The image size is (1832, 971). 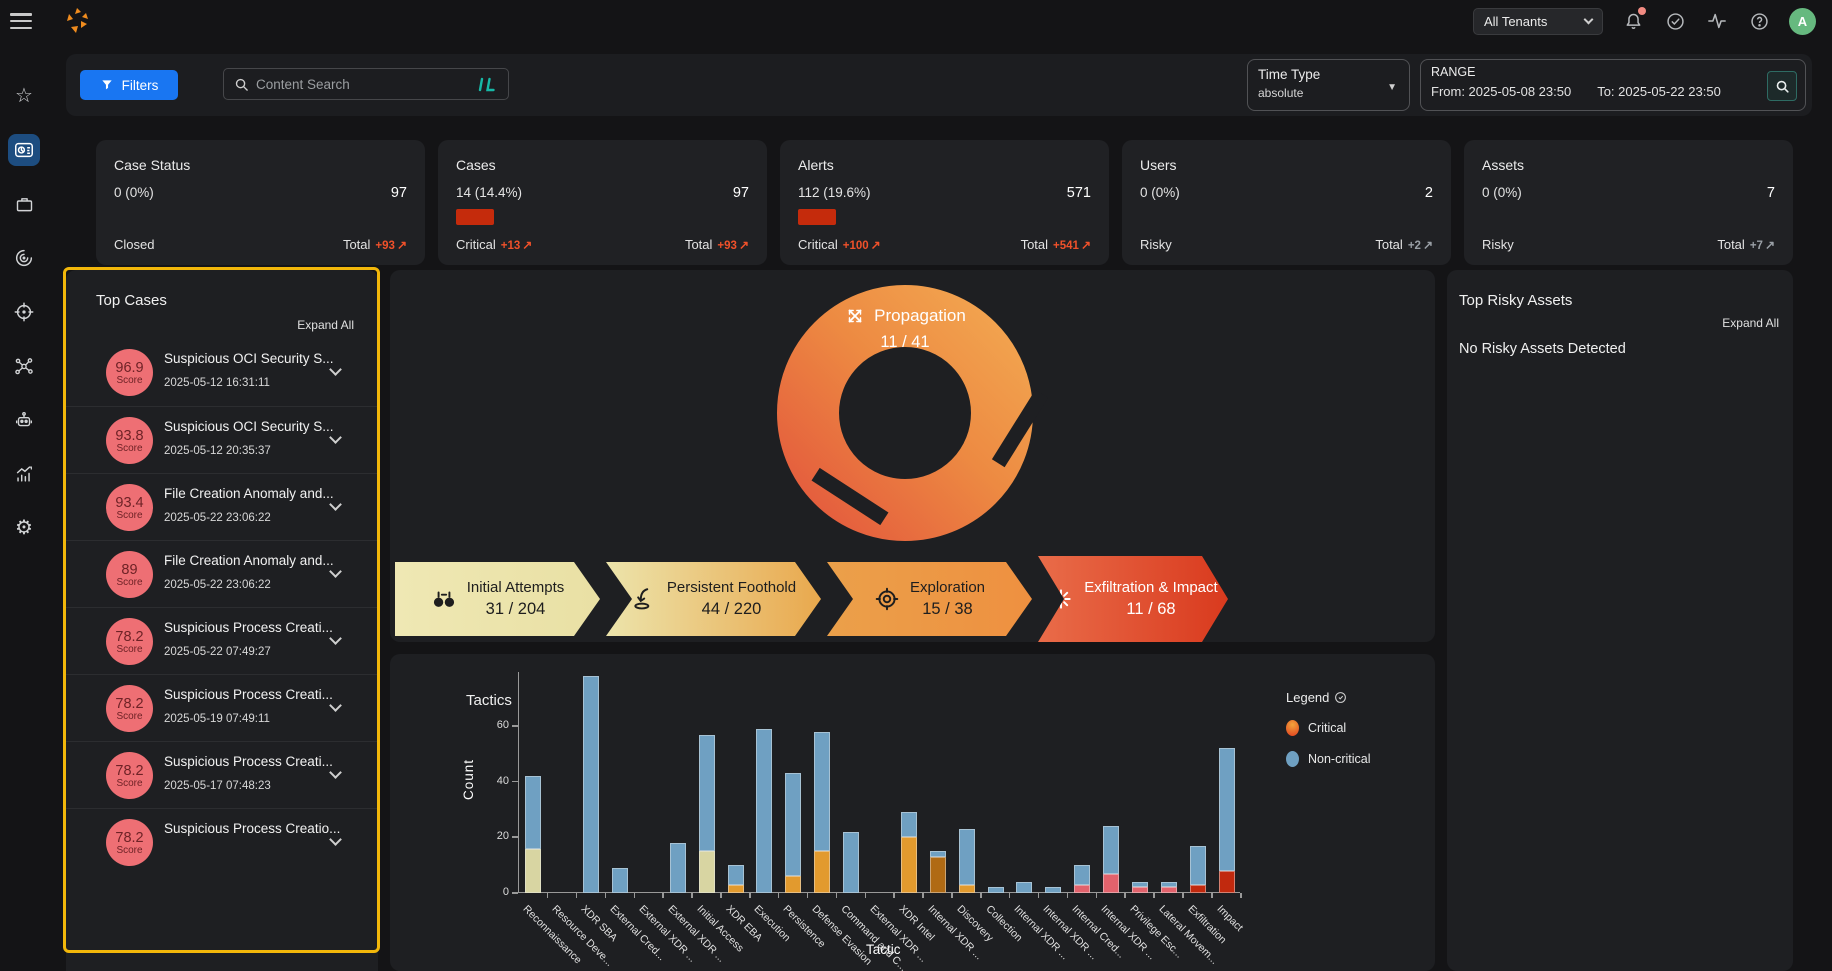 I want to click on bar-noncritical-xdr-intel, so click(x=908, y=825).